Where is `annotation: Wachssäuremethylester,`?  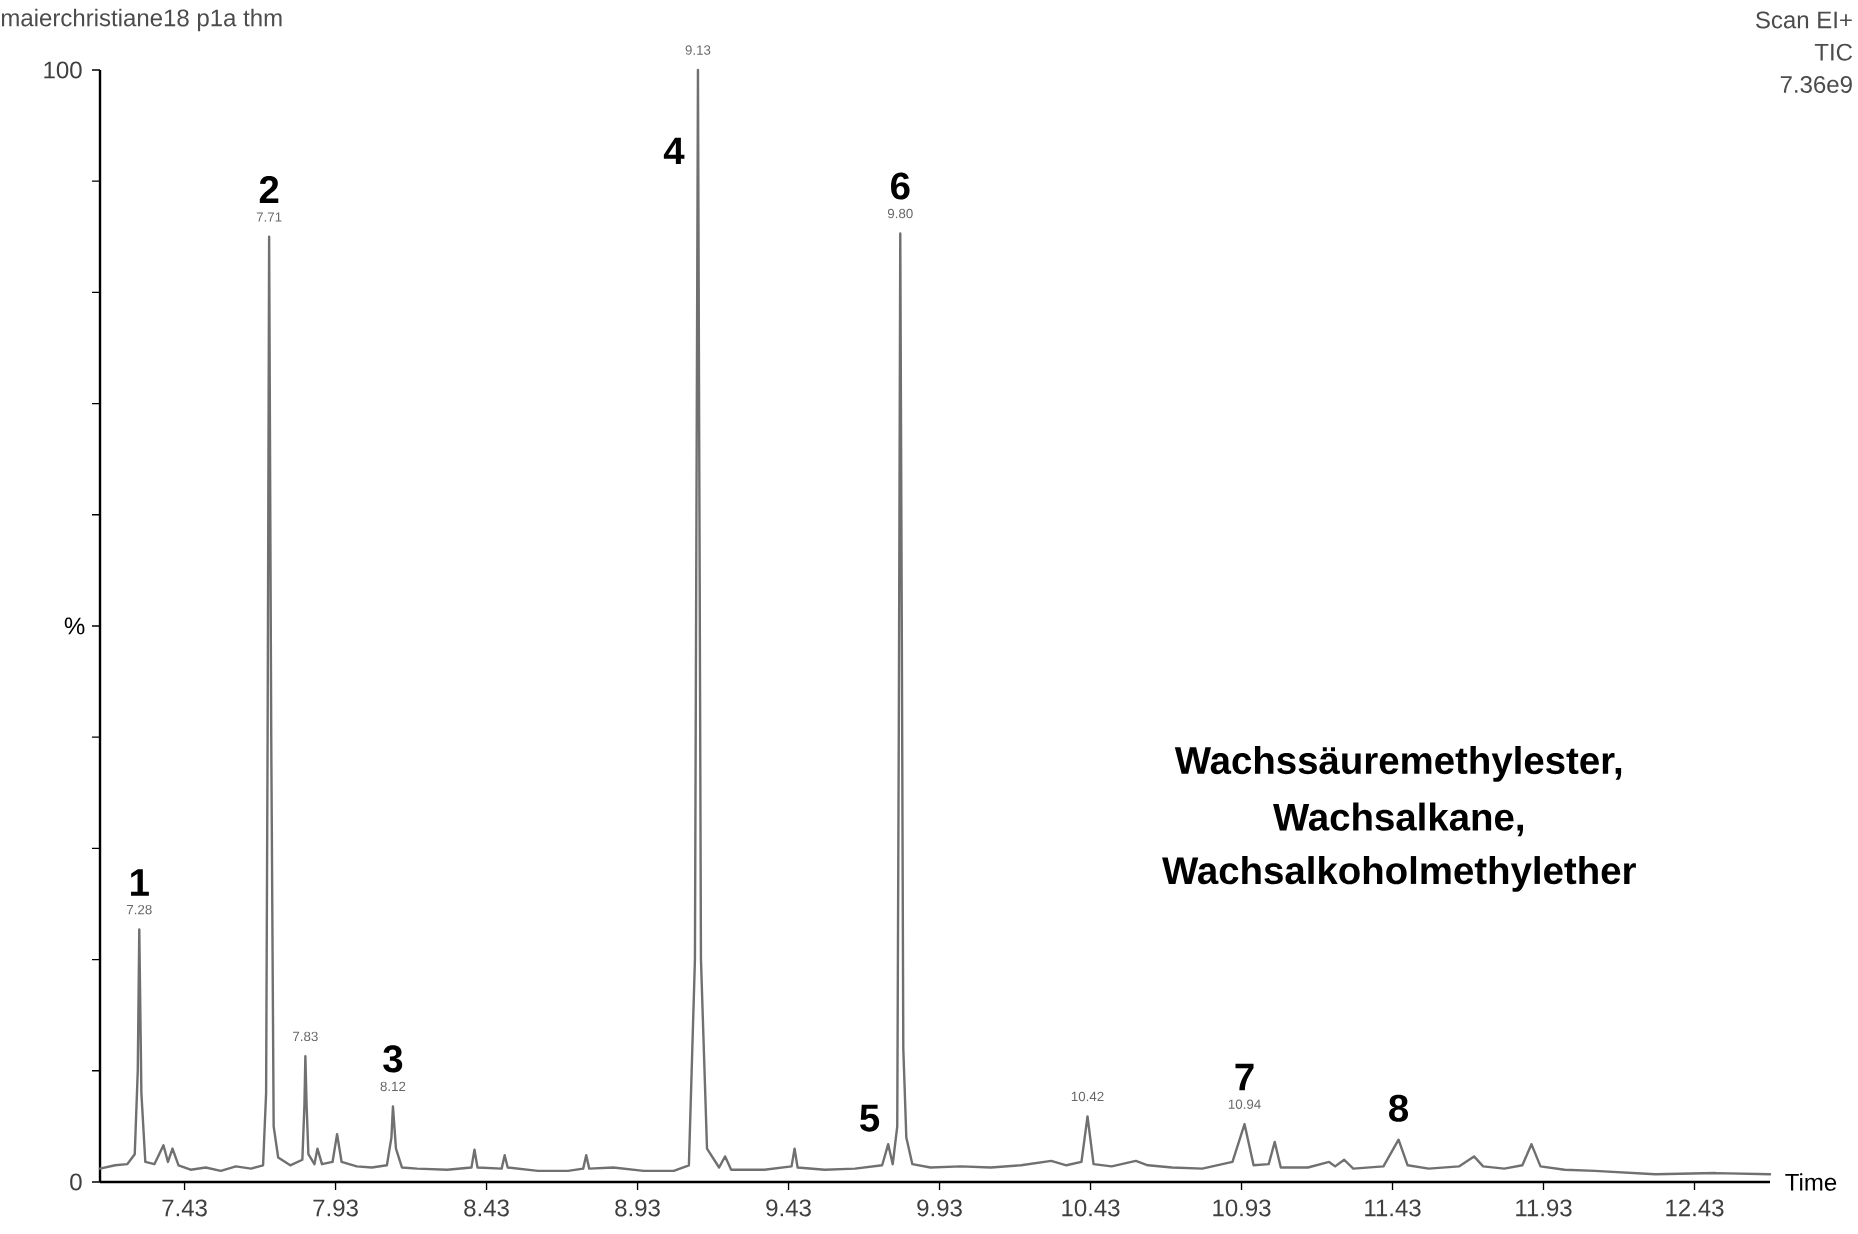
annotation: Wachssäuremethylester, is located at coordinates (1398, 763).